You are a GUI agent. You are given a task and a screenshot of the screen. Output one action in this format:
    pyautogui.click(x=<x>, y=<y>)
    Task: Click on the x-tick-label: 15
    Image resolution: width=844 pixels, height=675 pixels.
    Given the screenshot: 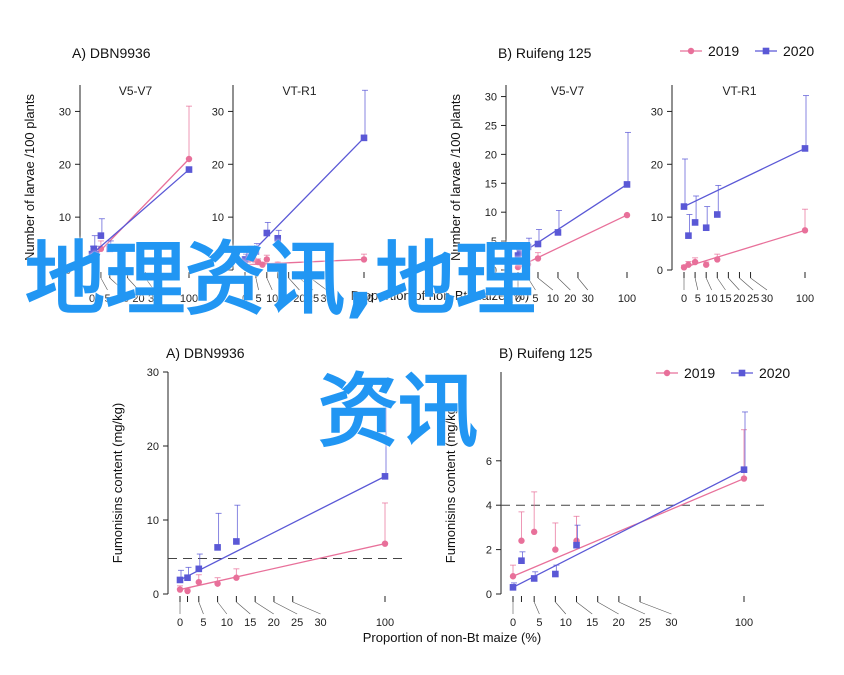 What is the action you would take?
    pyautogui.click(x=592, y=623)
    